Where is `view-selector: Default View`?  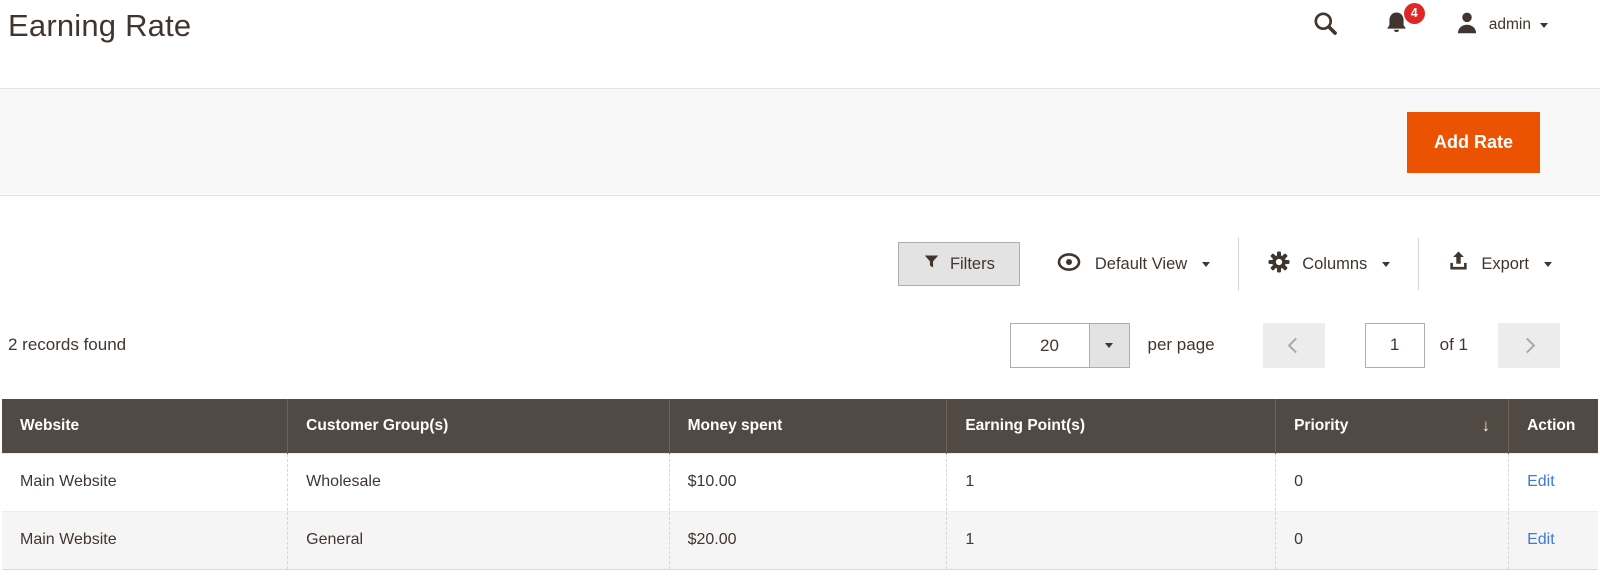 view-selector: Default View is located at coordinates (1132, 264).